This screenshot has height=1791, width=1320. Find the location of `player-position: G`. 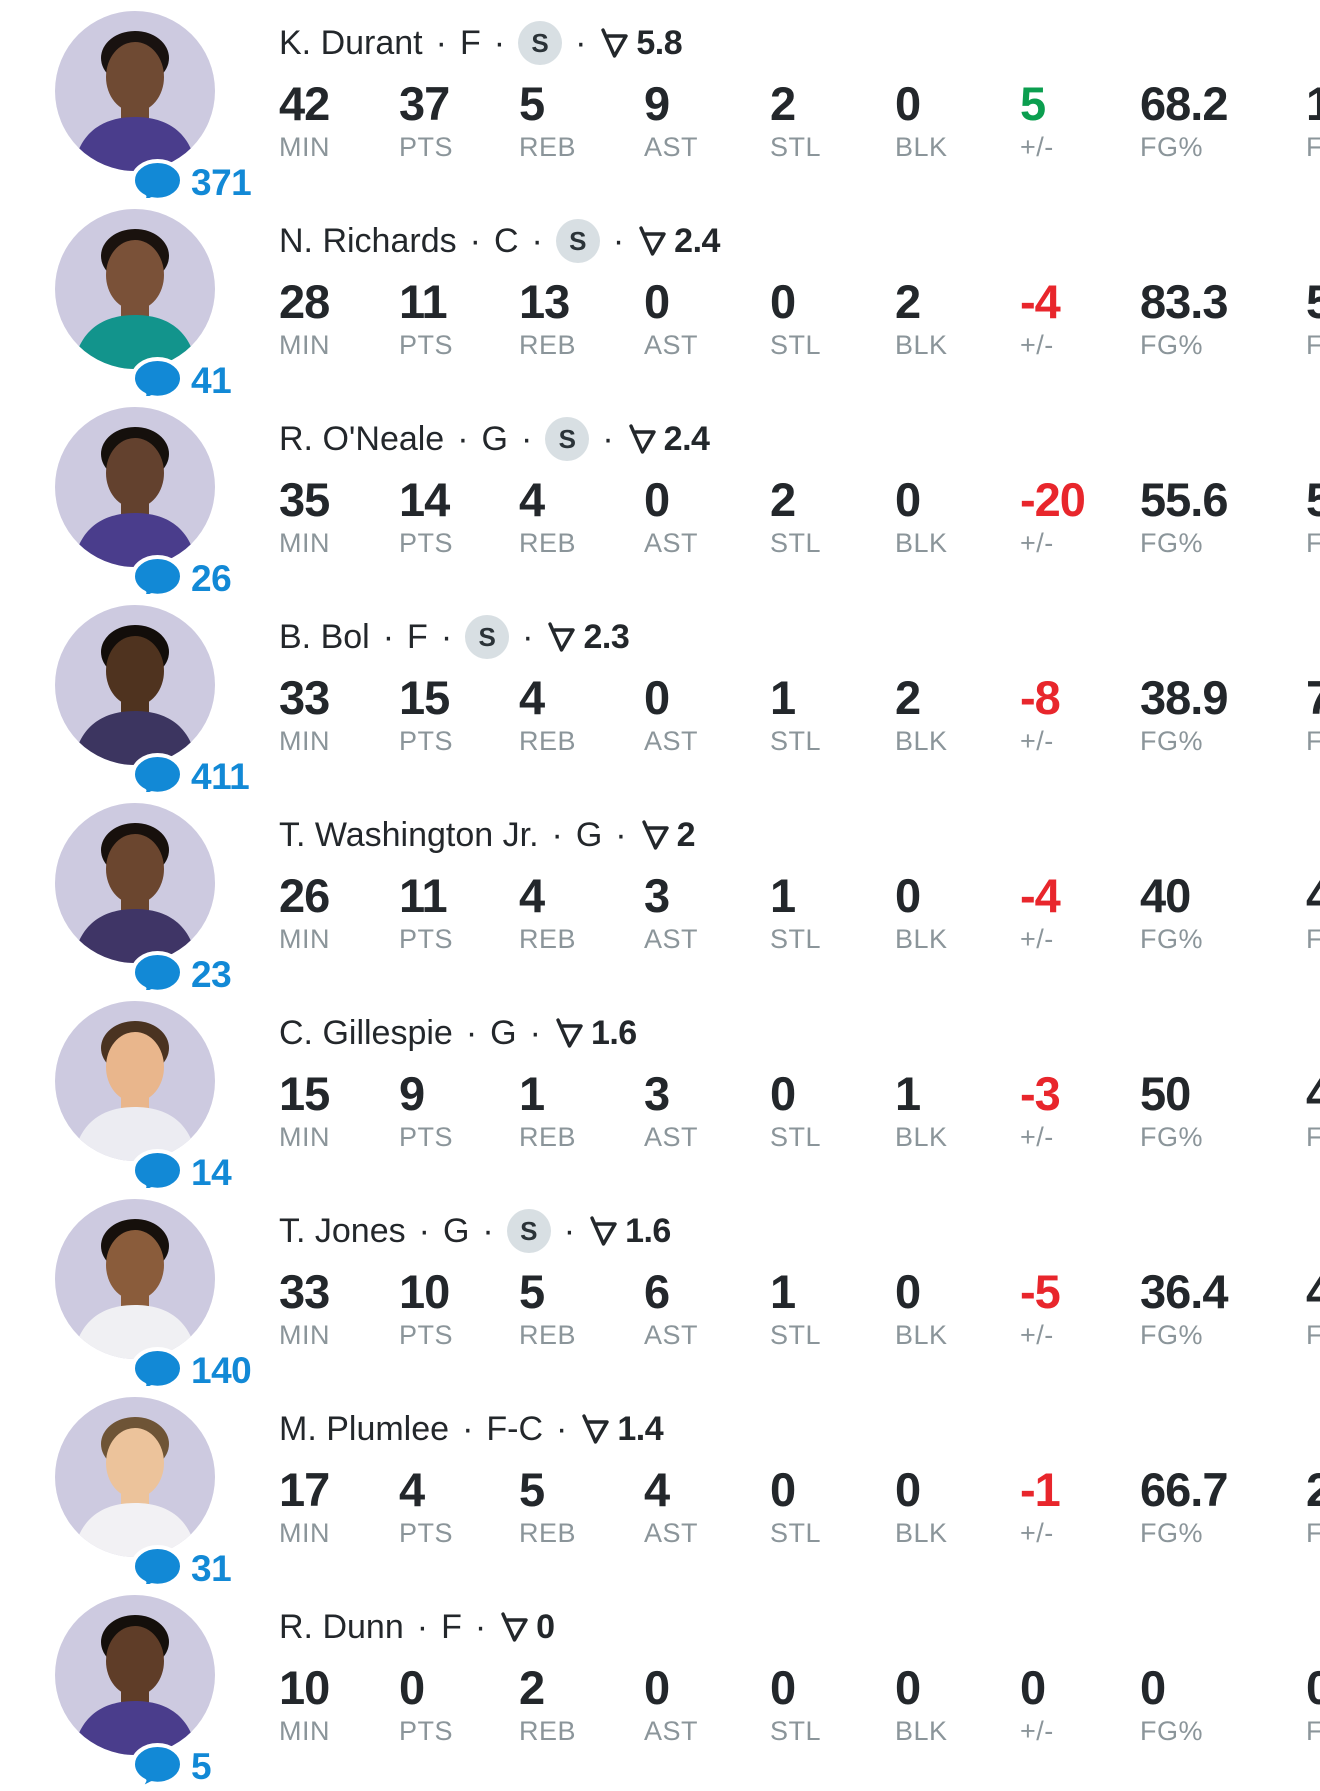

player-position: G is located at coordinates (503, 1032).